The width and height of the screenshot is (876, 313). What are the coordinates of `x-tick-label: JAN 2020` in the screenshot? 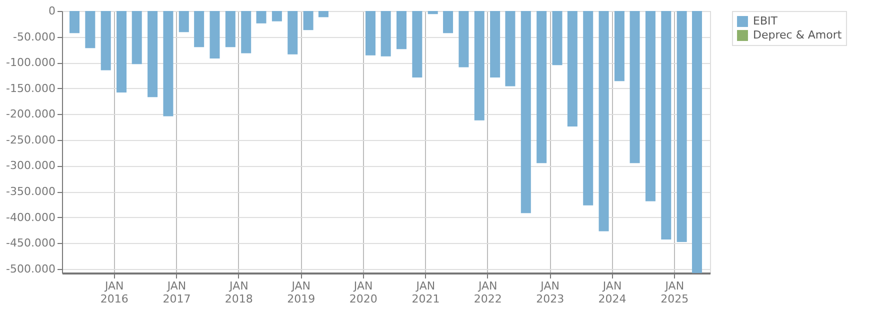 It's located at (363, 293).